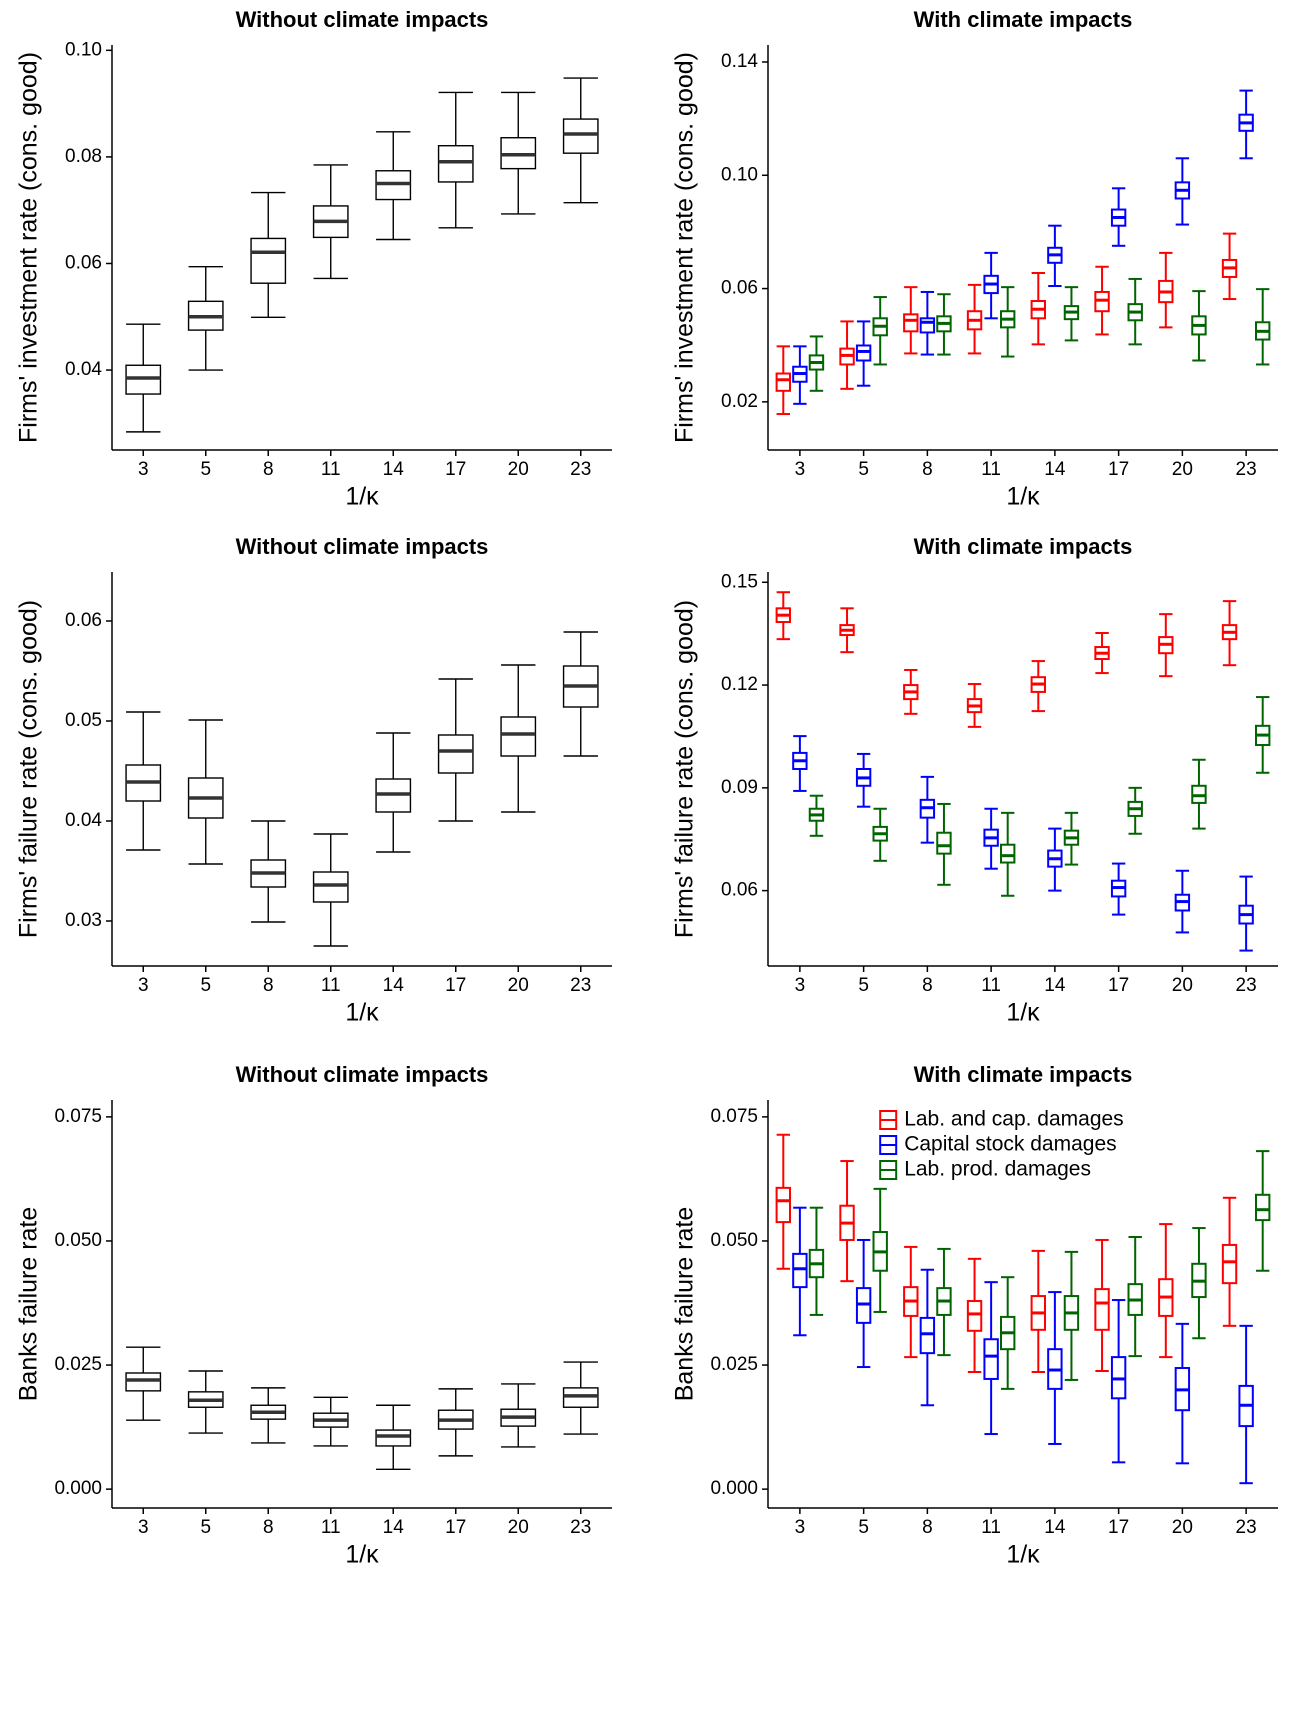 Image resolution: width=1290 pixels, height=1712 pixels. Describe the element at coordinates (739, 787) in the screenshot. I see `y-tick-label: 0.09` at that location.